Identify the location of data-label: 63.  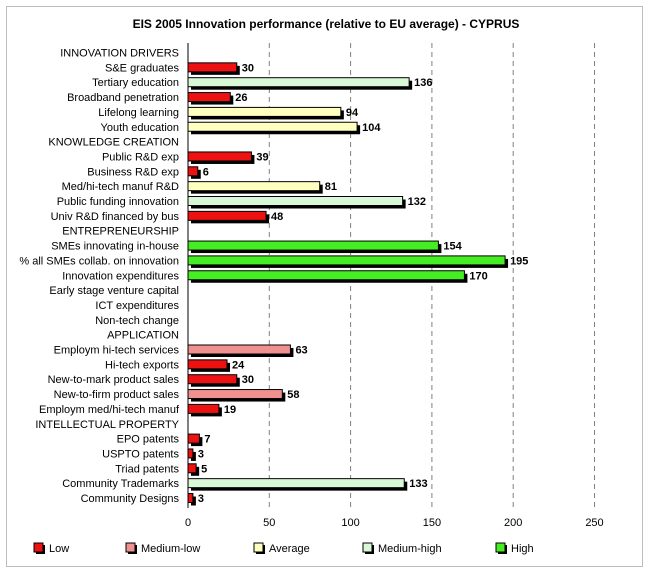
(301, 351).